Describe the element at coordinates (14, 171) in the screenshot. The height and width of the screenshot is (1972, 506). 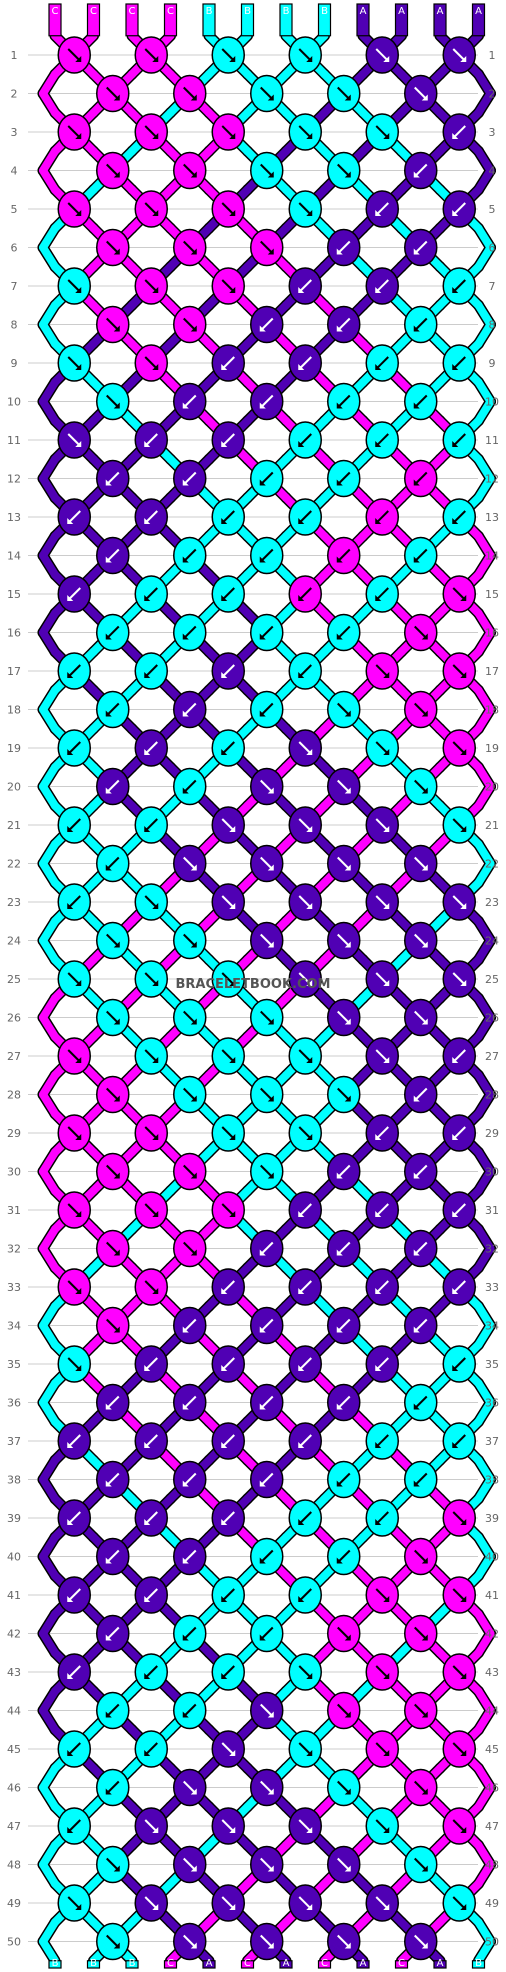
I see `row-number-left: 4` at that location.